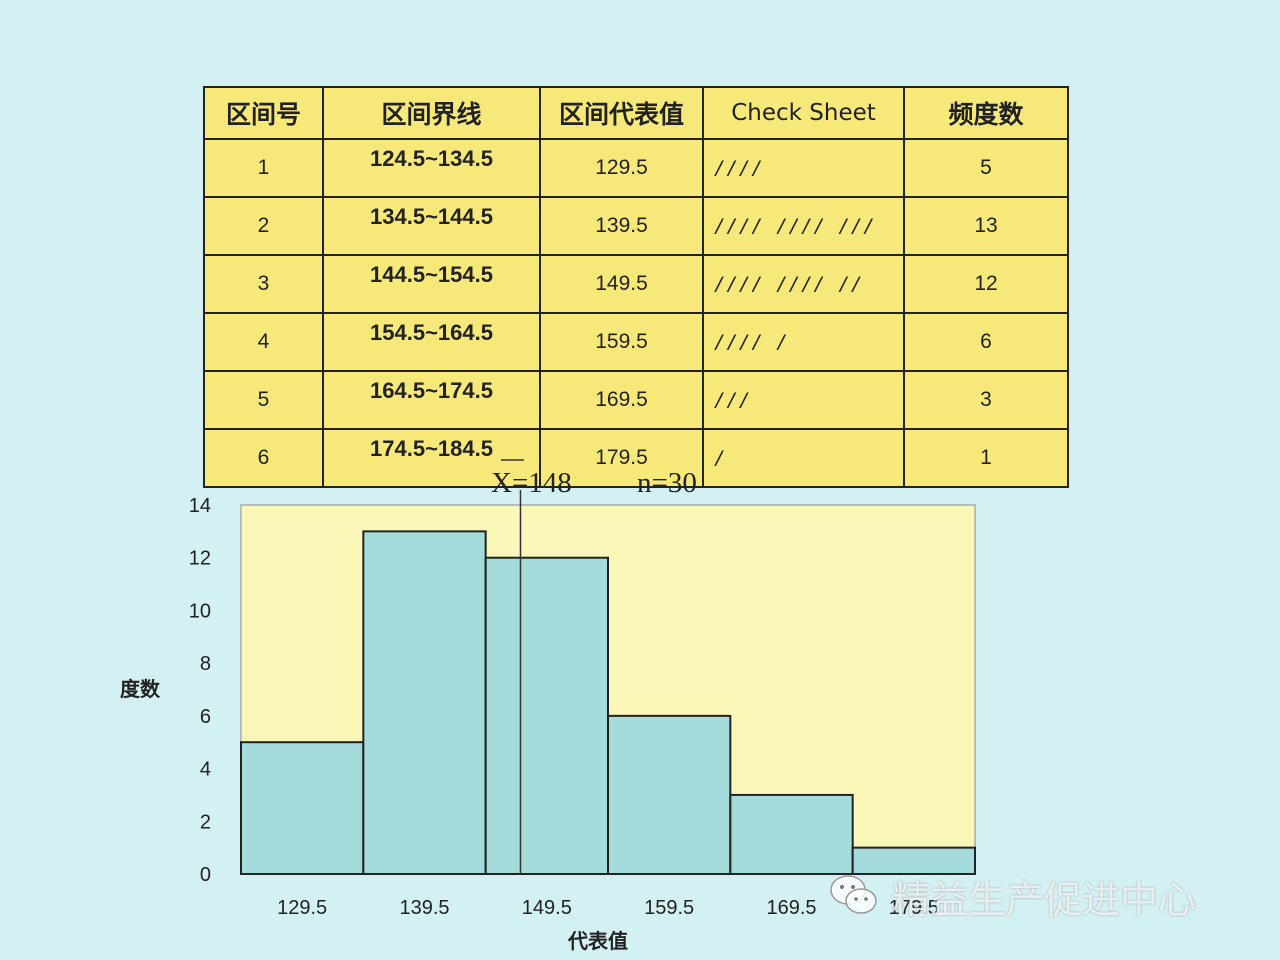  What do you see at coordinates (263, 284) in the screenshot?
I see `cell-interval-no: 3` at bounding box center [263, 284].